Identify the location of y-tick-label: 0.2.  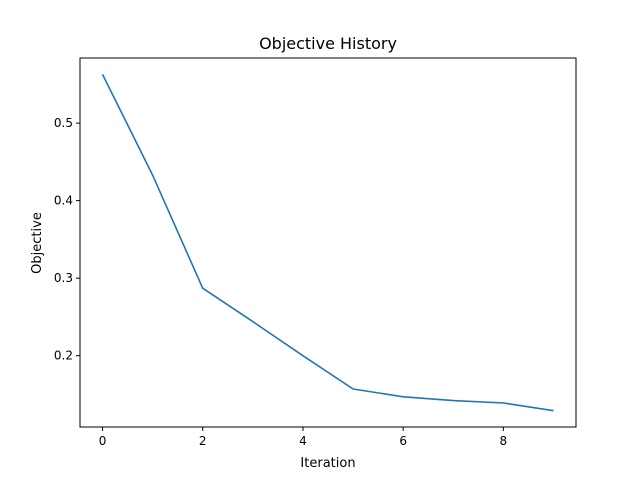
(63, 356).